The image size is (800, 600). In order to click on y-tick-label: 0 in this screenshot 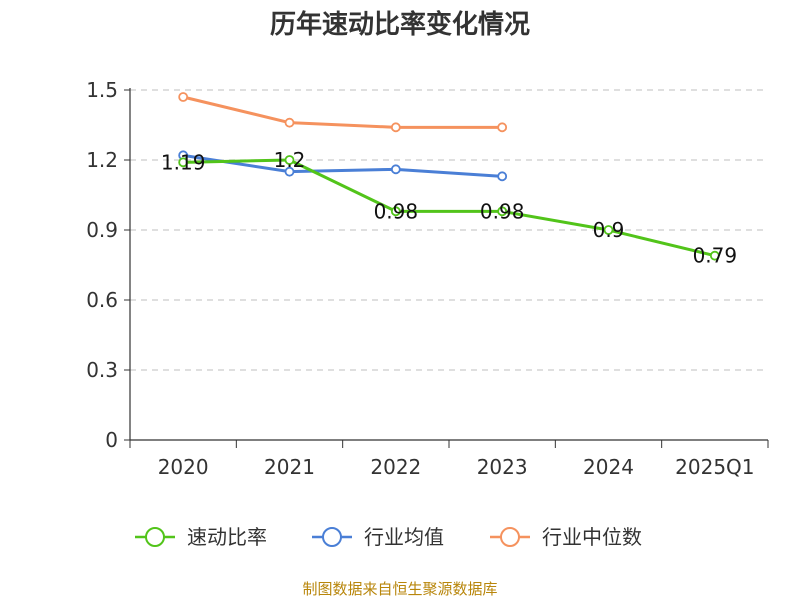, I will do `click(111, 440)`.